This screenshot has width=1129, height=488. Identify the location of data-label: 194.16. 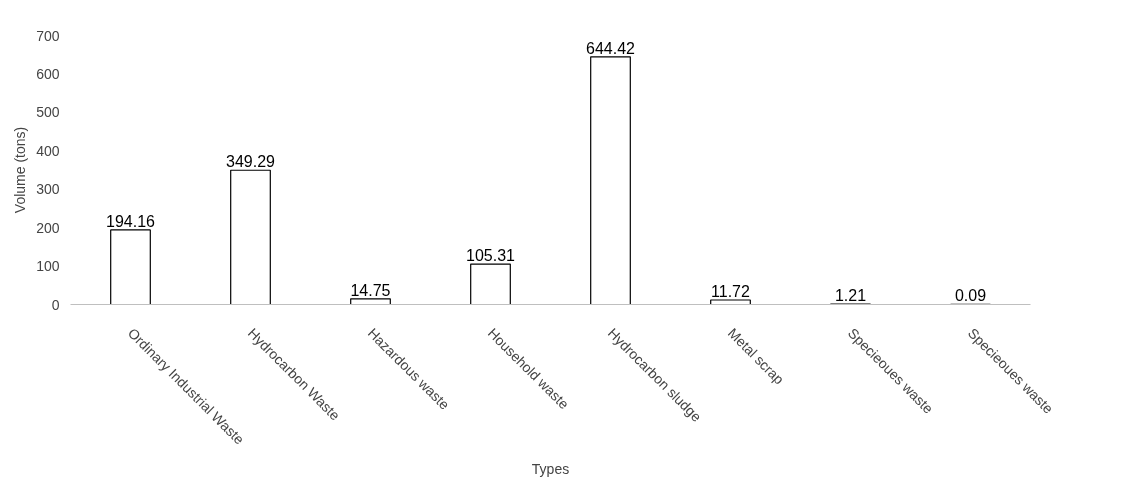
(131, 221).